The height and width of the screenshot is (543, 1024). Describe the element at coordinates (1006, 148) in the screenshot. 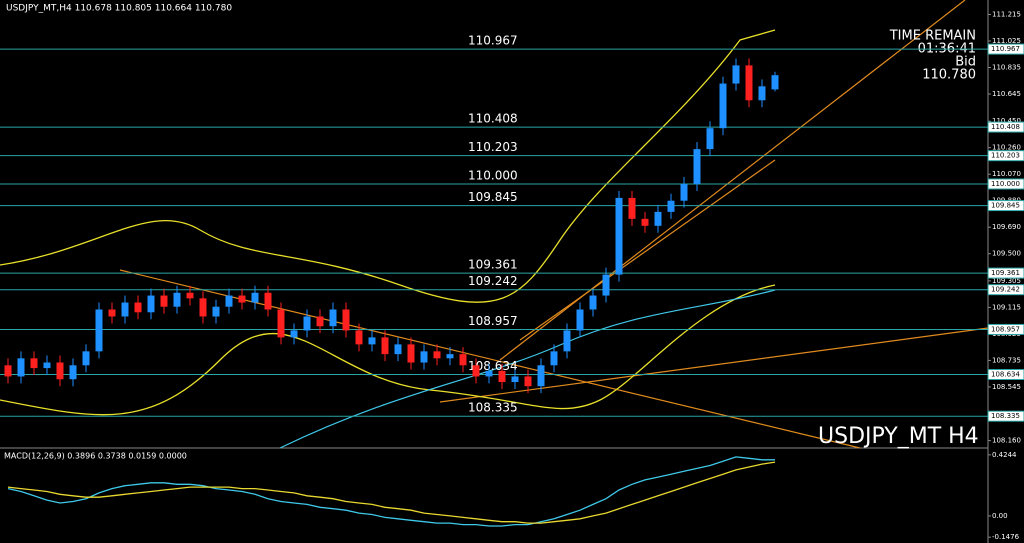

I see `y-tick-label: 110.260` at that location.